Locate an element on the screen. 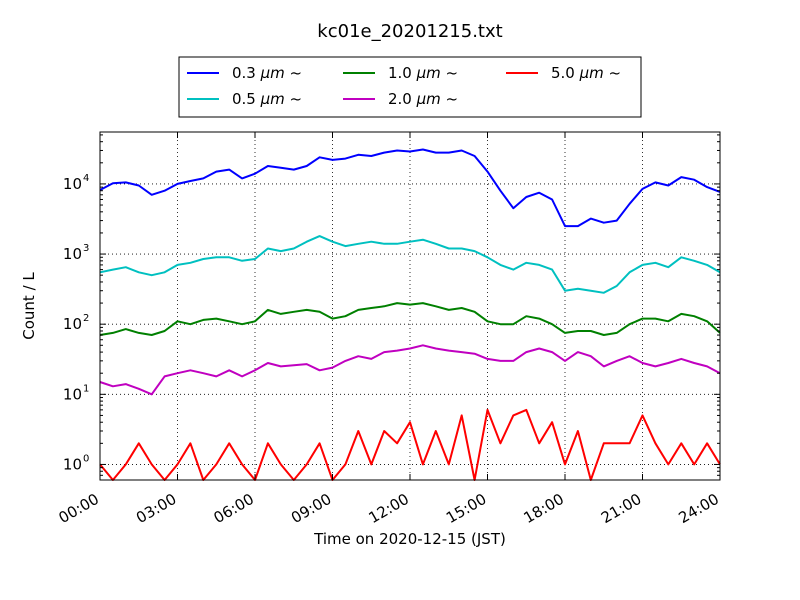 The image size is (800, 600). legend-entry: 5.0 μm ~ is located at coordinates (586, 73).